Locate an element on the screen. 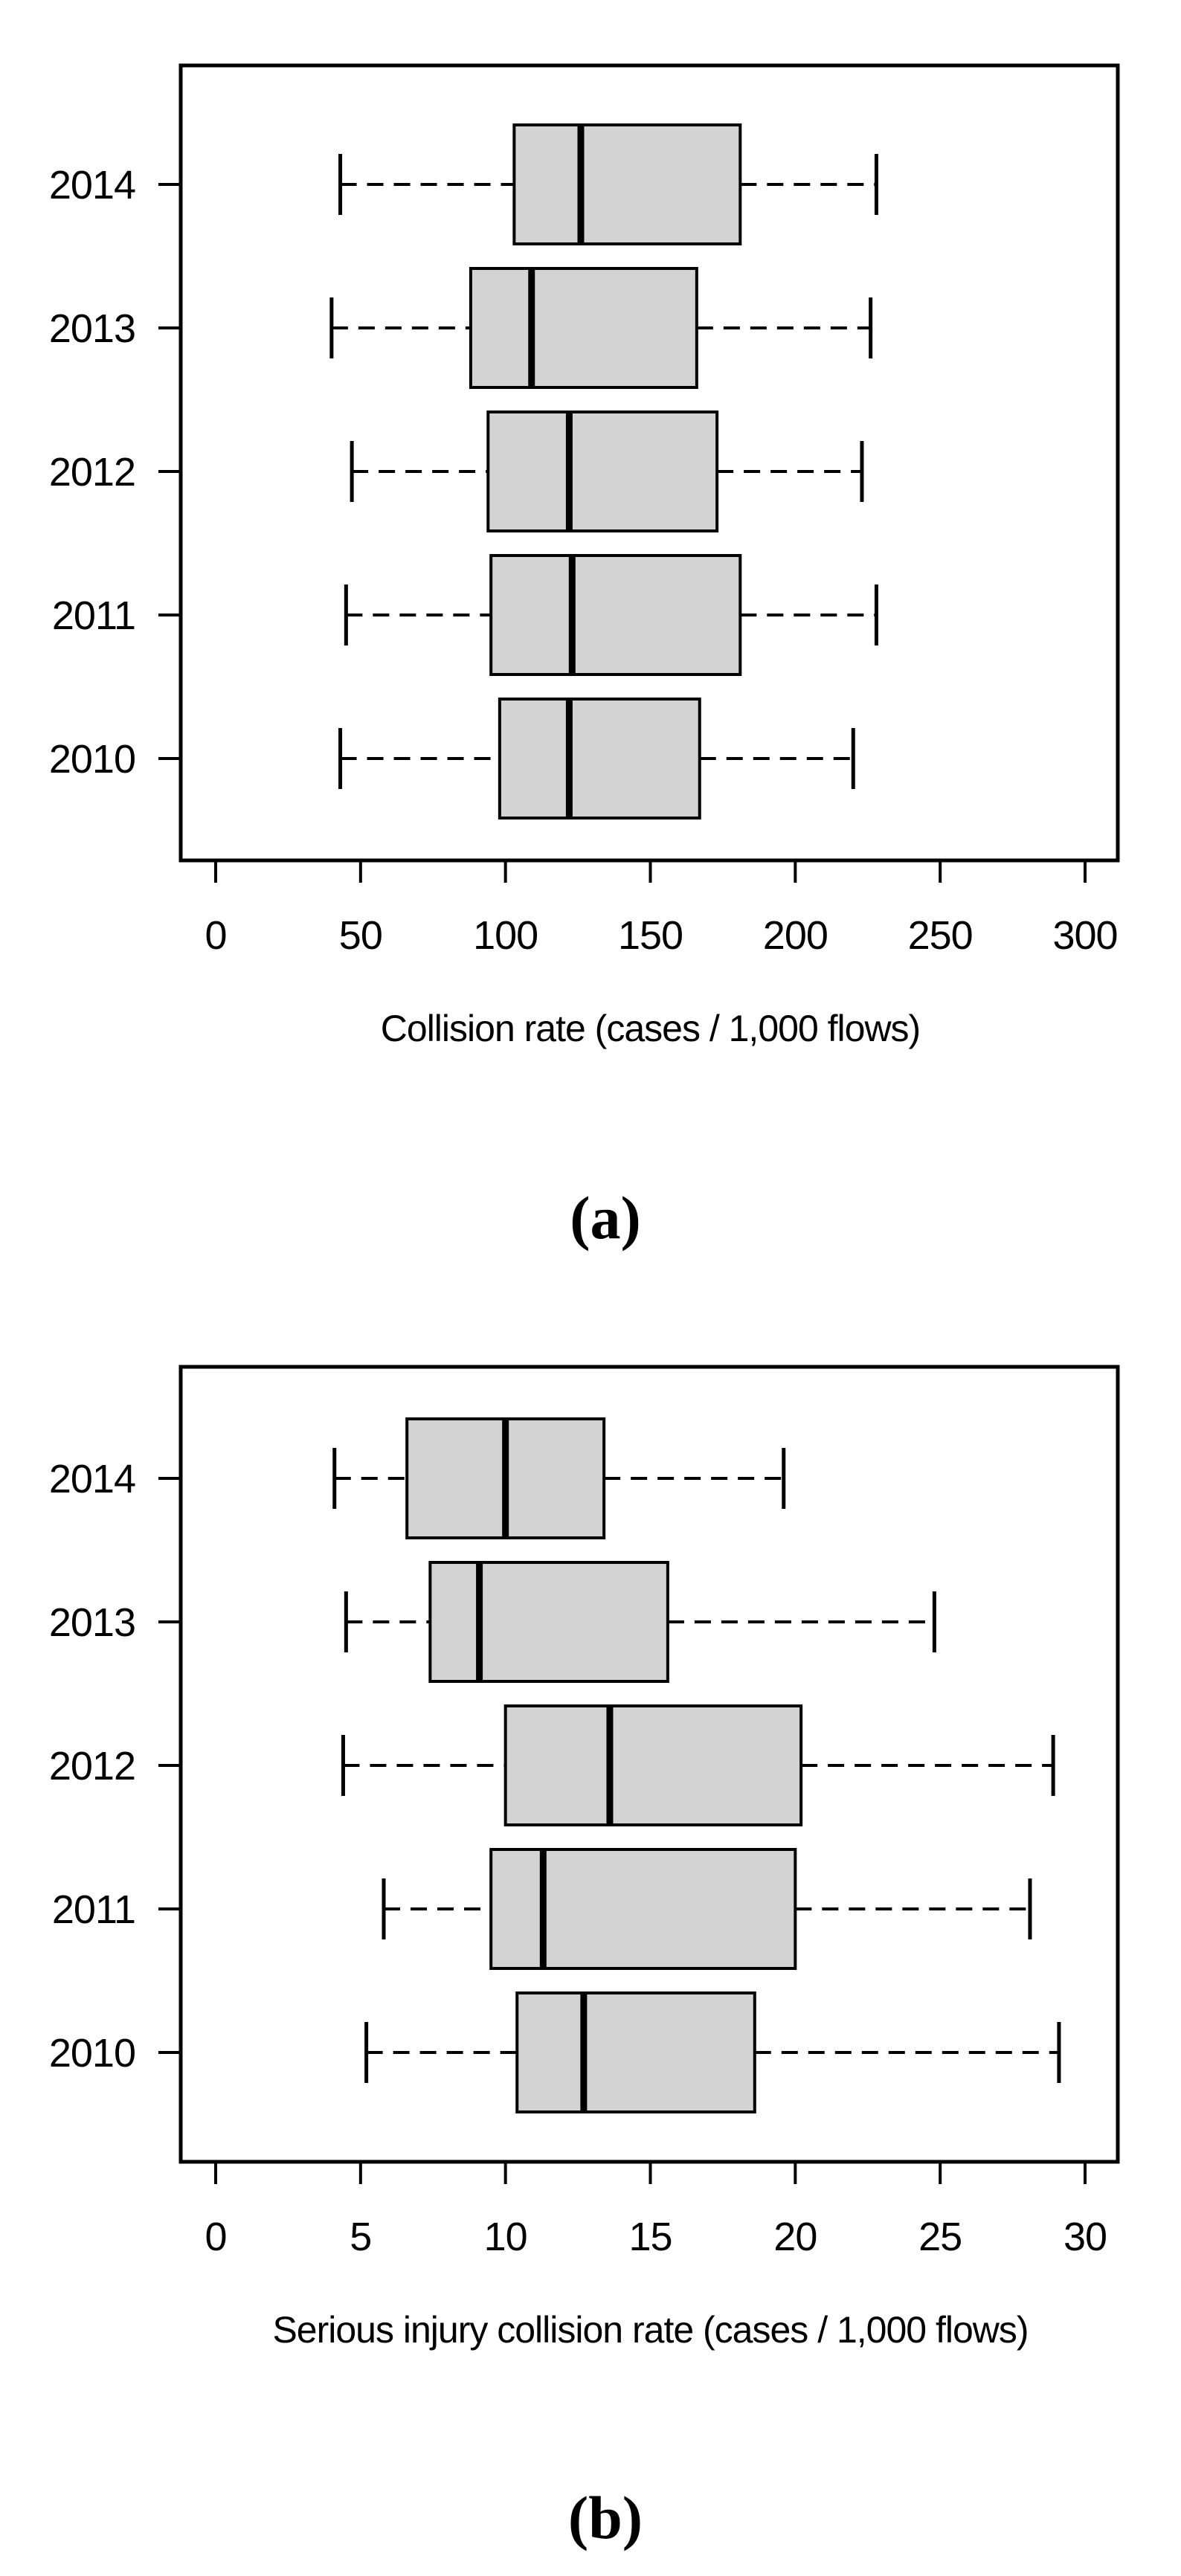 This screenshot has width=1181, height=2576. x-tick-label-b-25: 25 is located at coordinates (940, 2237).